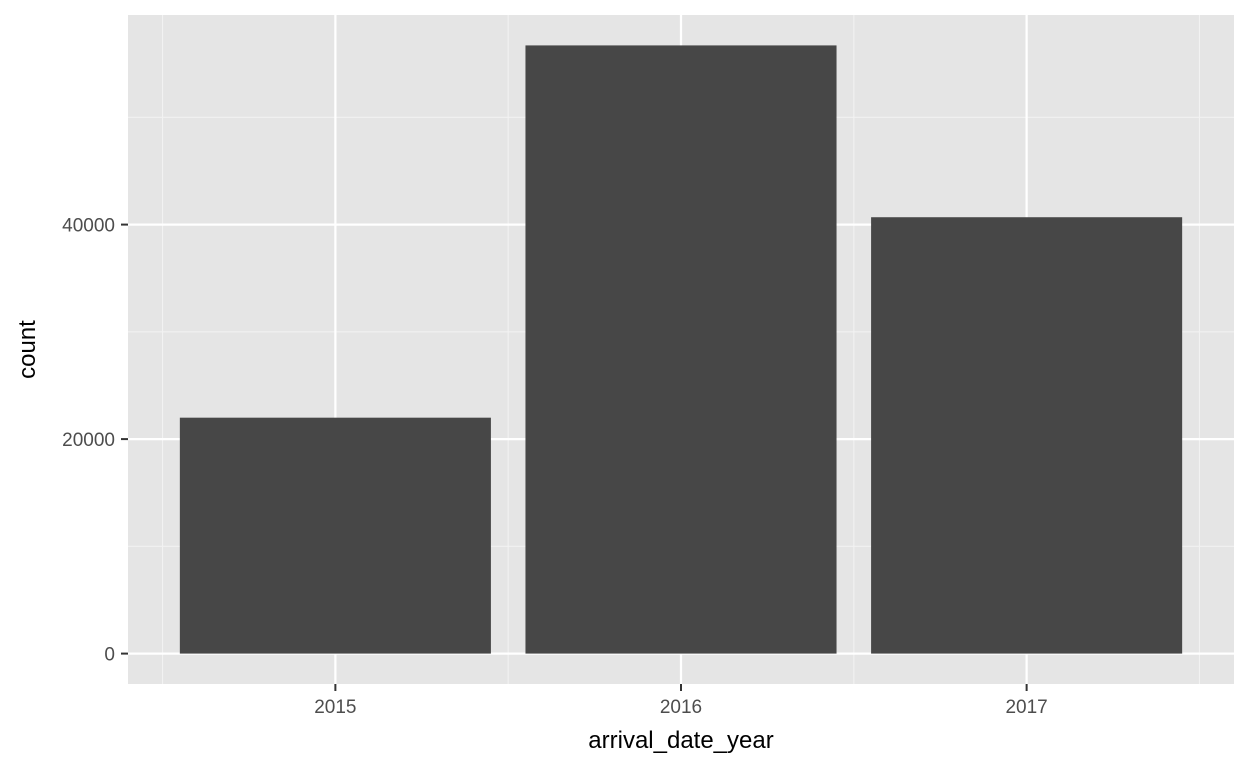  What do you see at coordinates (680, 740) in the screenshot?
I see `x-axis-title: arrival_date_year` at bounding box center [680, 740].